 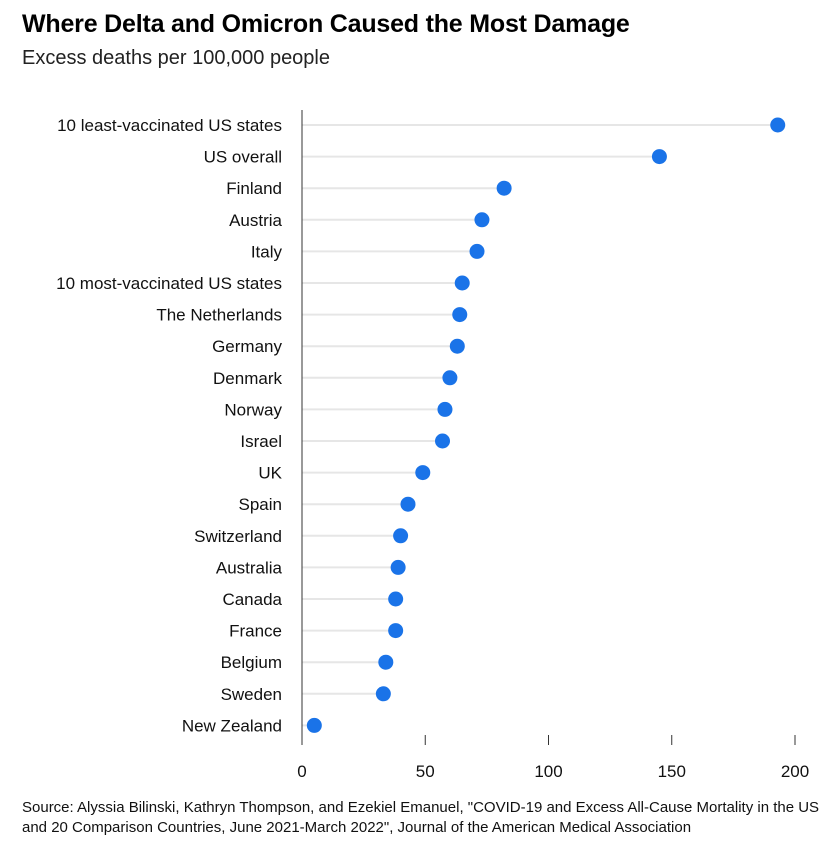 What do you see at coordinates (169, 125) in the screenshot?
I see `category-label: 10 least-vaccinated US states` at bounding box center [169, 125].